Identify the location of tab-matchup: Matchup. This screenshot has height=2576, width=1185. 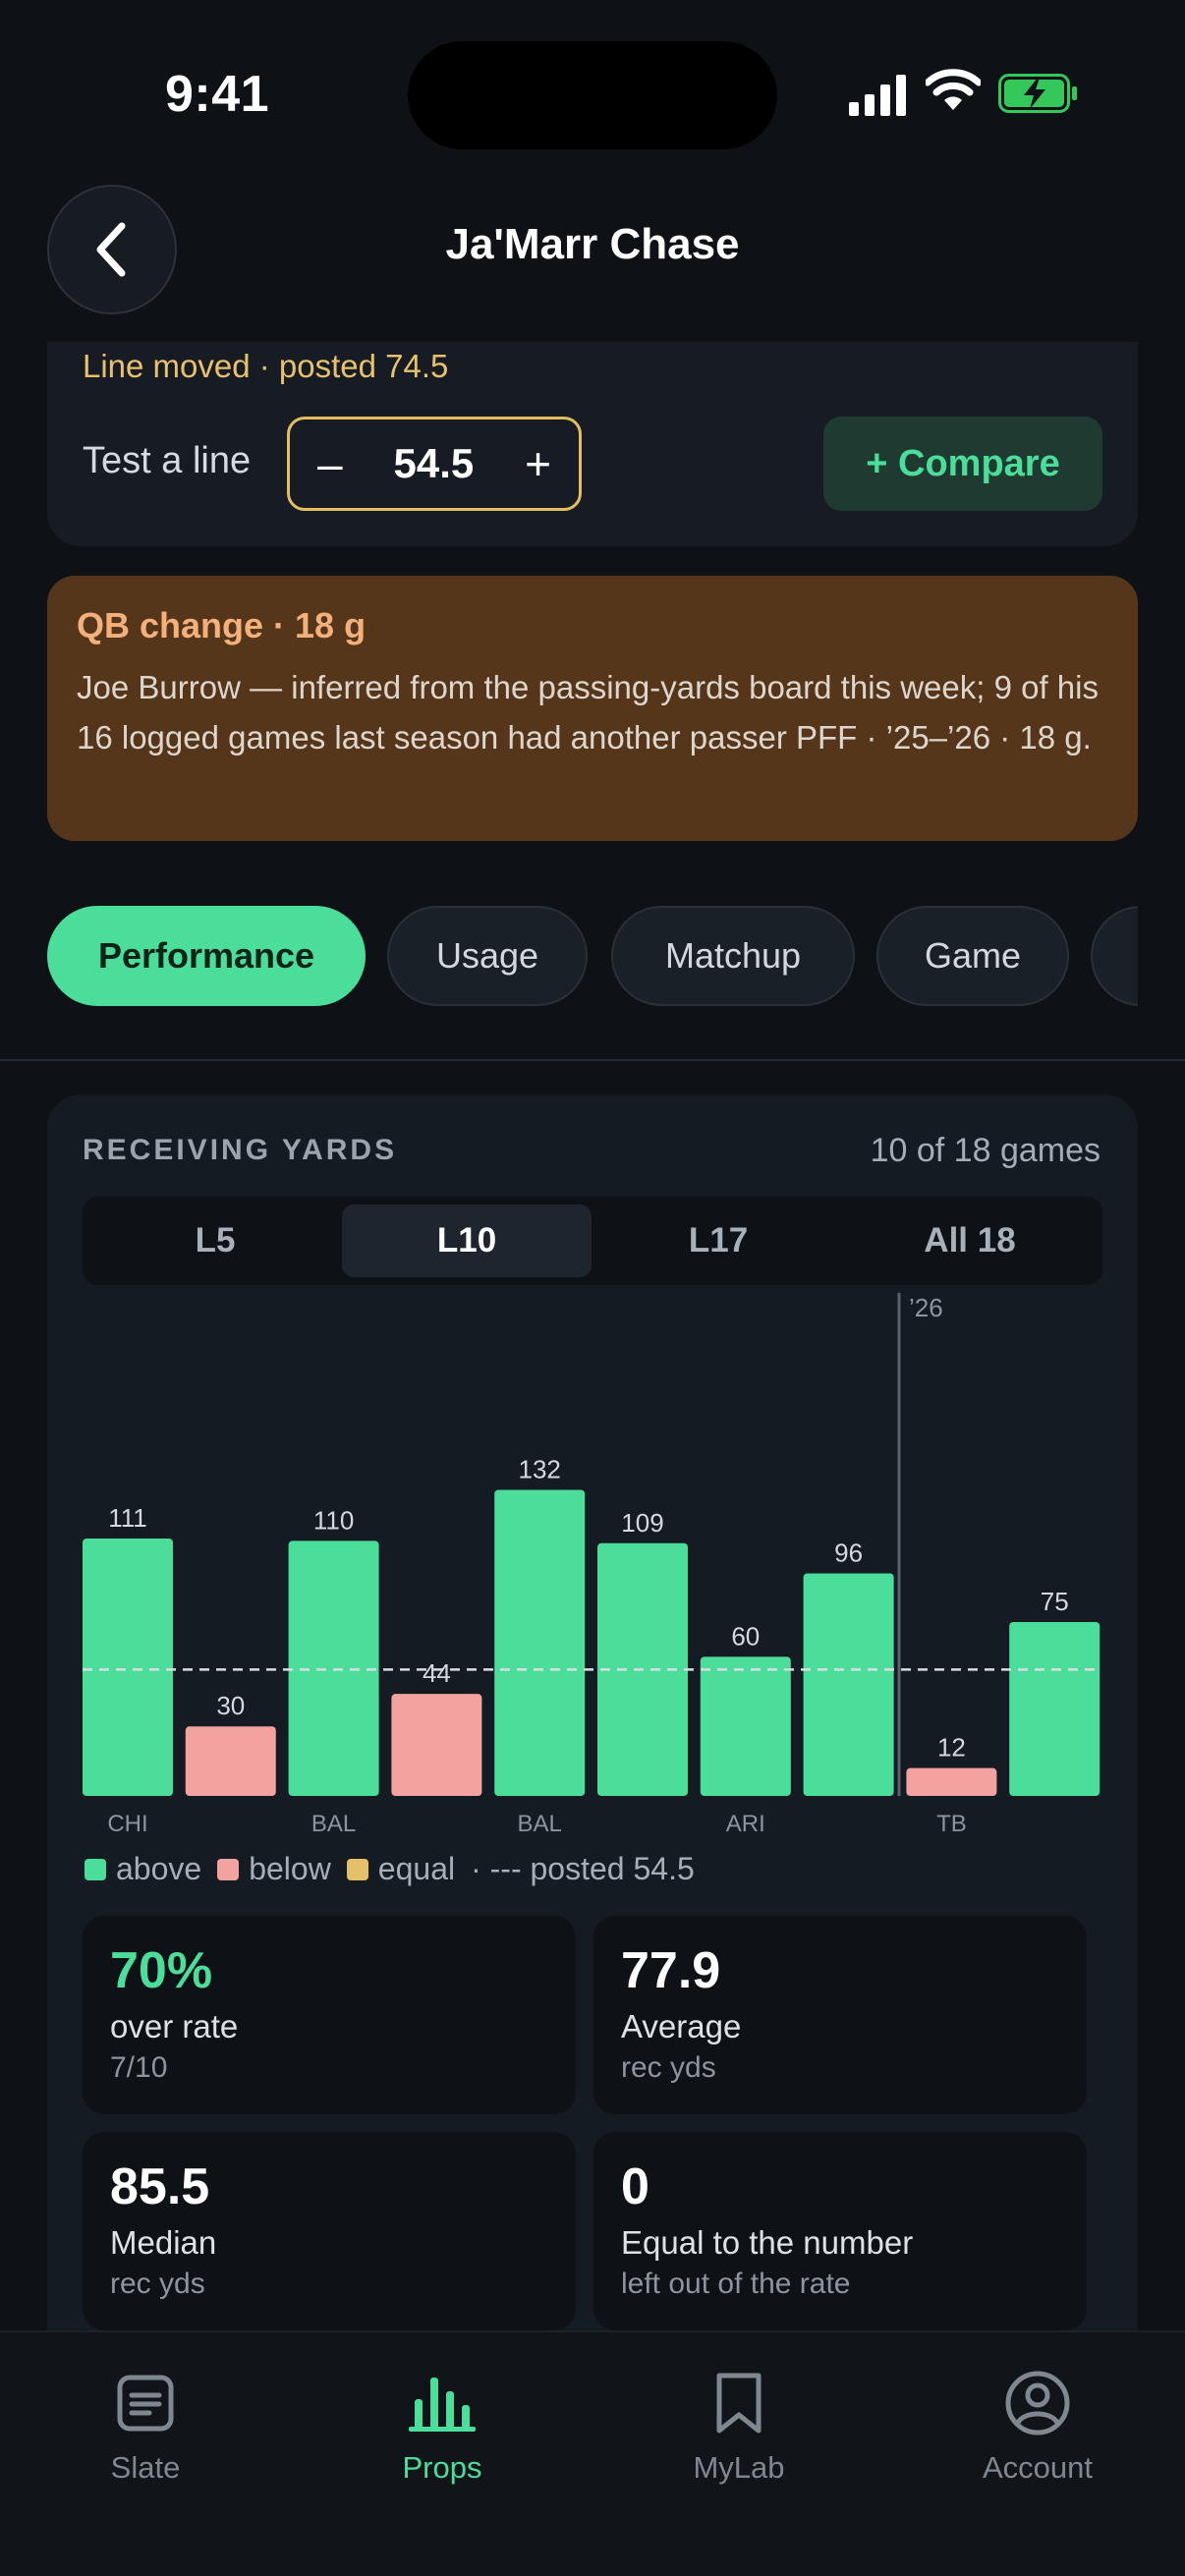
(733, 956).